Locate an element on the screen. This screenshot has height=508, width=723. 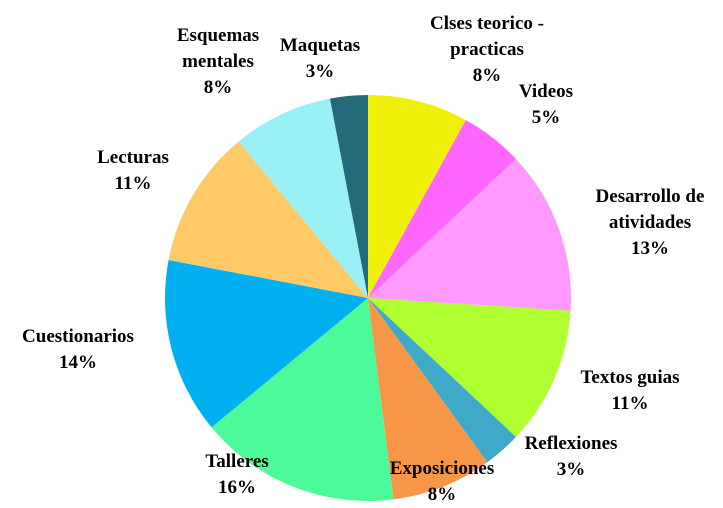
slice-label: Esquemas mentales 8% is located at coordinates (218, 62).